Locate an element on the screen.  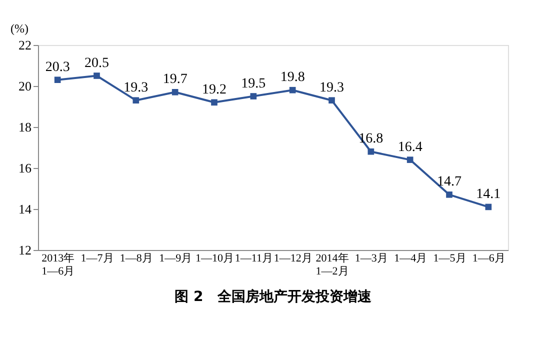
x-tick-label: 1—8月 is located at coordinates (136, 258).